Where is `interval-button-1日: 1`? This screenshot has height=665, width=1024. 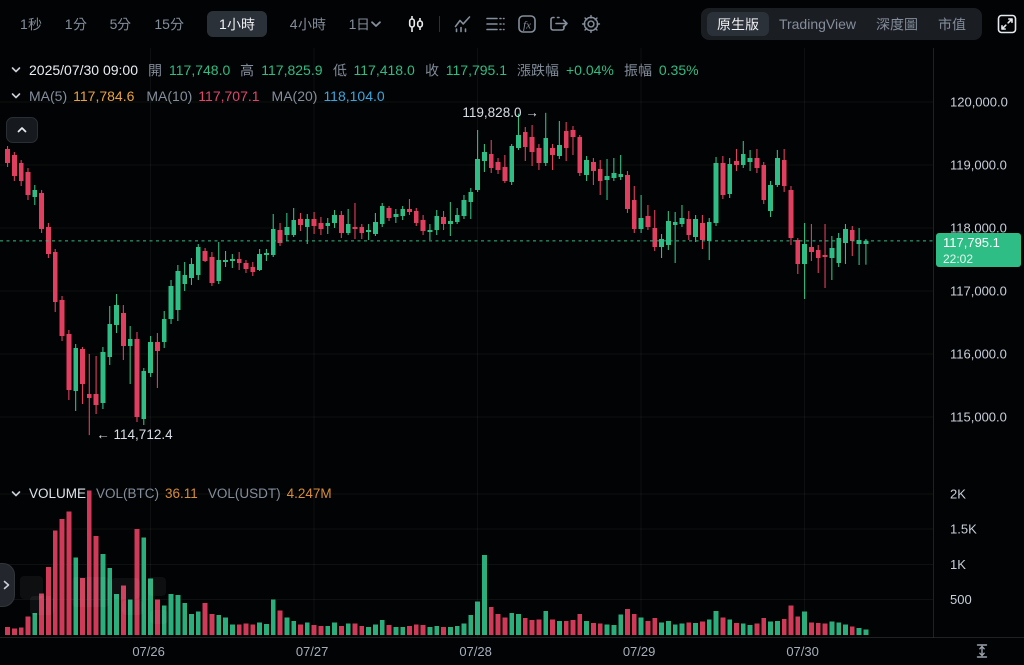 interval-button-1日: 1 is located at coordinates (360, 24).